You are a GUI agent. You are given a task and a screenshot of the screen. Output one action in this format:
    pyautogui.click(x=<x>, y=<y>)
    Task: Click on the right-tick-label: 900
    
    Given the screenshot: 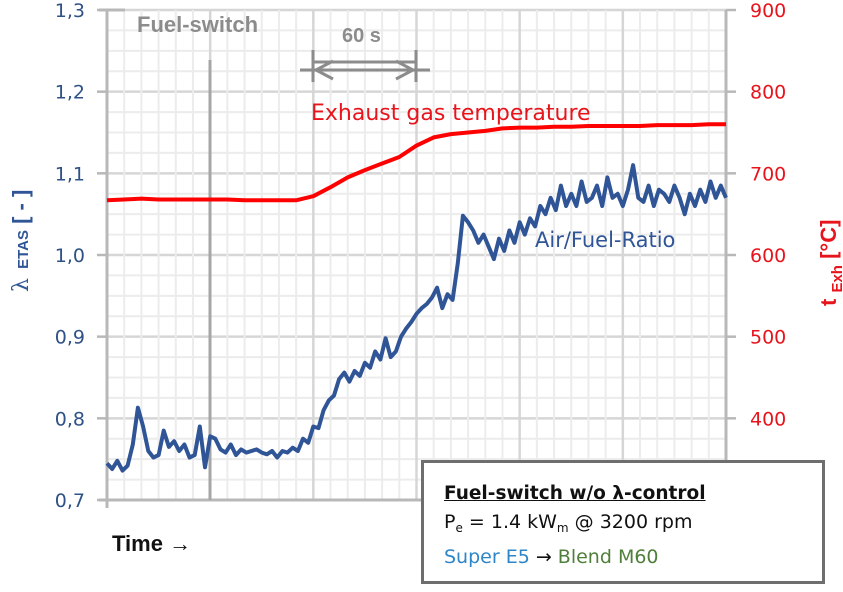 What is the action you would take?
    pyautogui.click(x=768, y=11)
    